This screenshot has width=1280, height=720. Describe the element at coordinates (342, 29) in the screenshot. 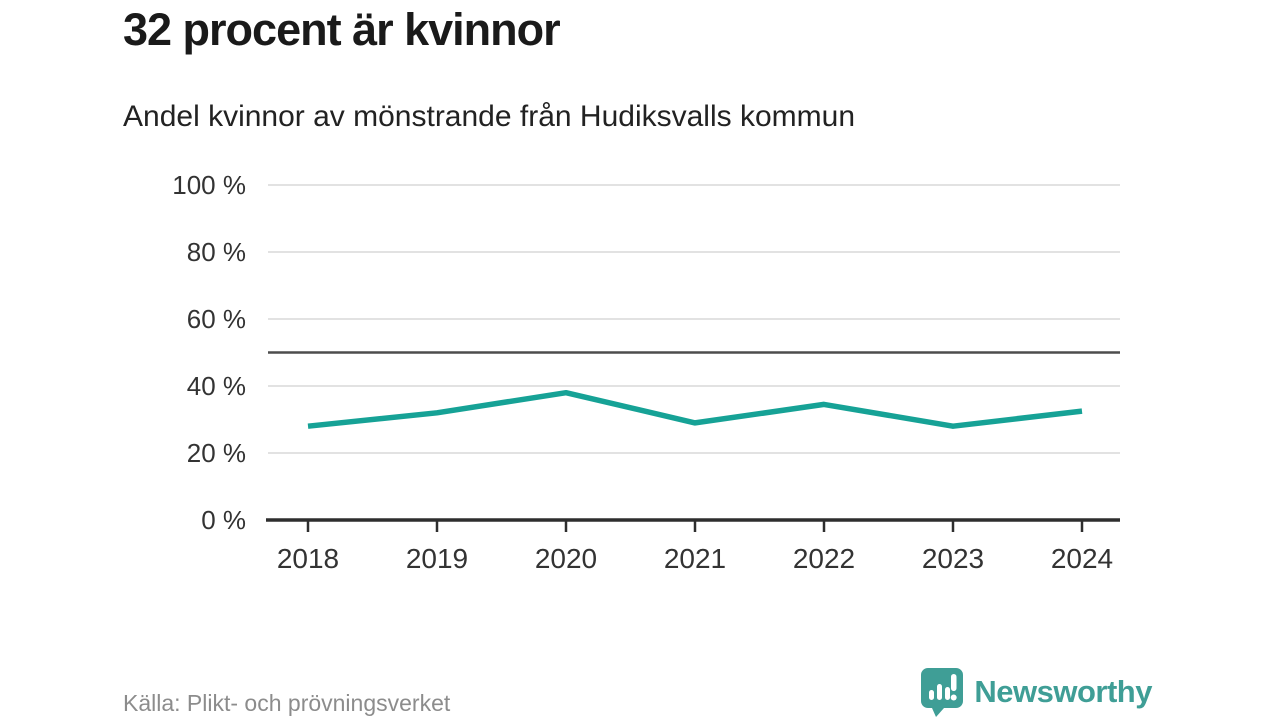

I see `chart-title: 32 procent är kvinnor` at that location.